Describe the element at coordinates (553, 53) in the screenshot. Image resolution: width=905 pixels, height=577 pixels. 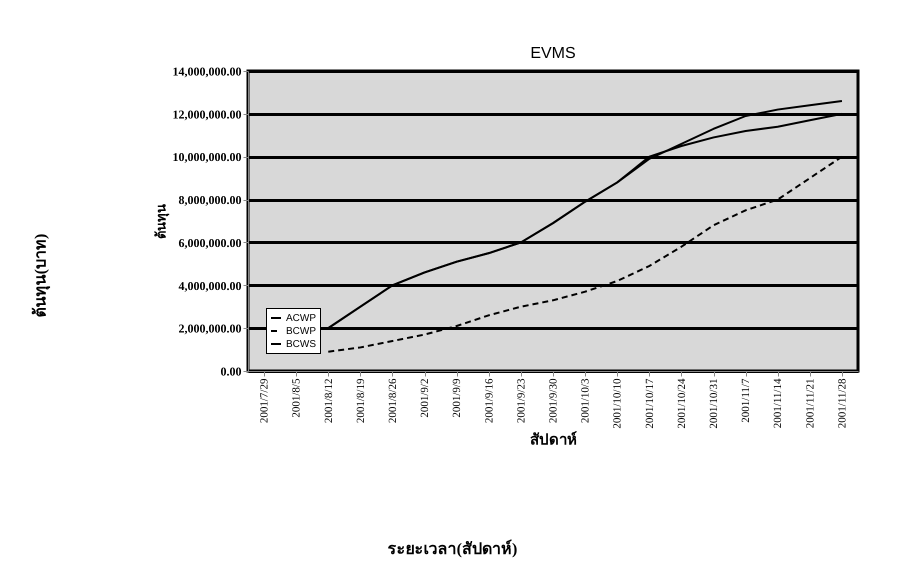
I see `chart-title: EVMS` at that location.